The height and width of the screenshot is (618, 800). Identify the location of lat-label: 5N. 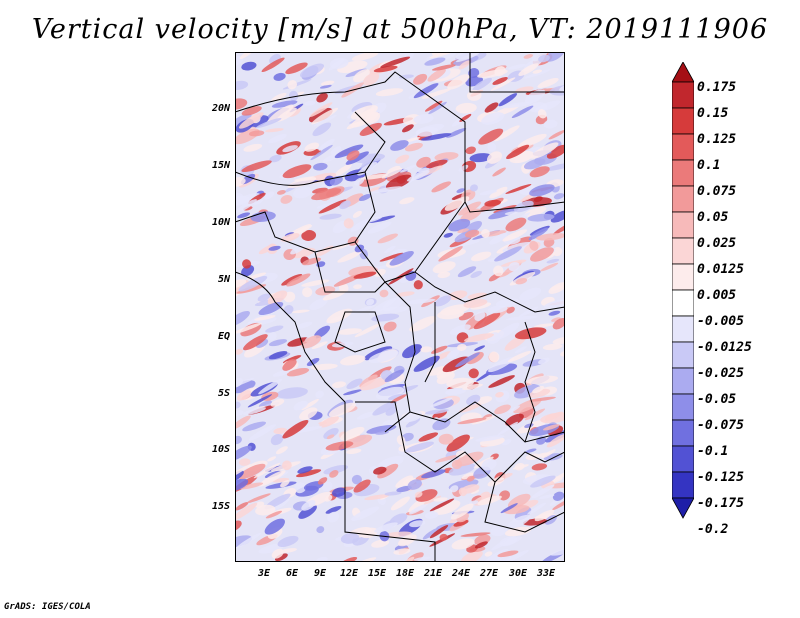
(223, 279).